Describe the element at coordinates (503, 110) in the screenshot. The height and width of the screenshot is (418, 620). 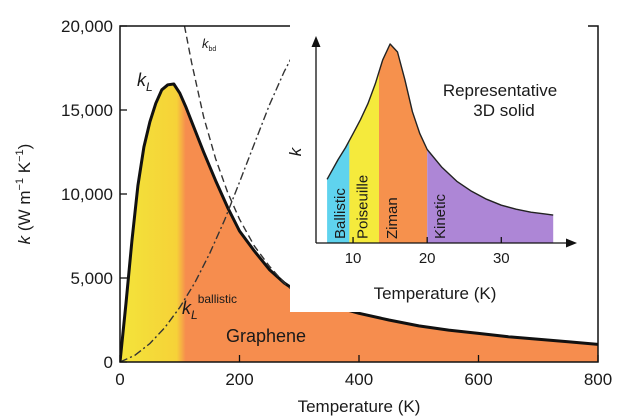
I see `inset-title-line-2: 3D solid` at that location.